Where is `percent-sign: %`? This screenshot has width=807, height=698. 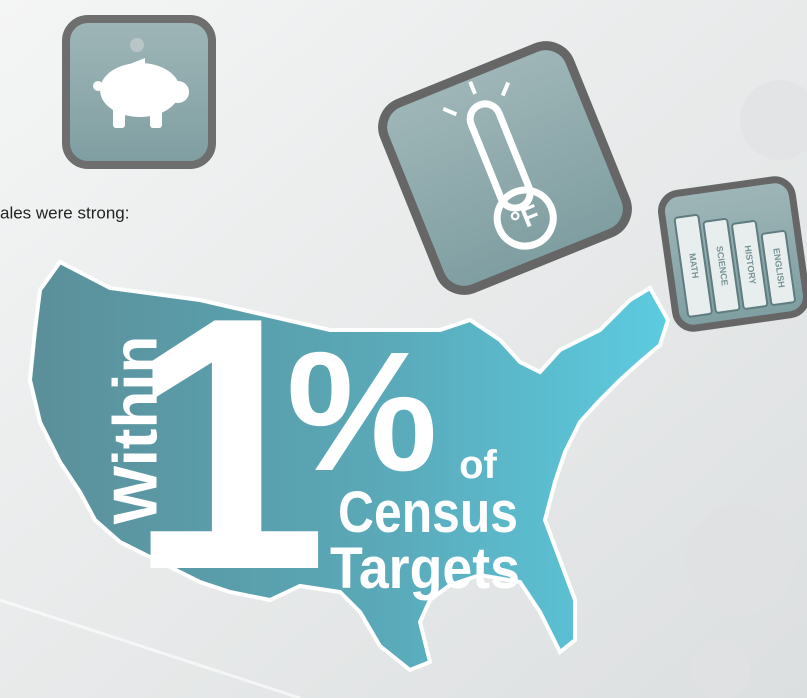
percent-sign: % is located at coordinates (361, 412).